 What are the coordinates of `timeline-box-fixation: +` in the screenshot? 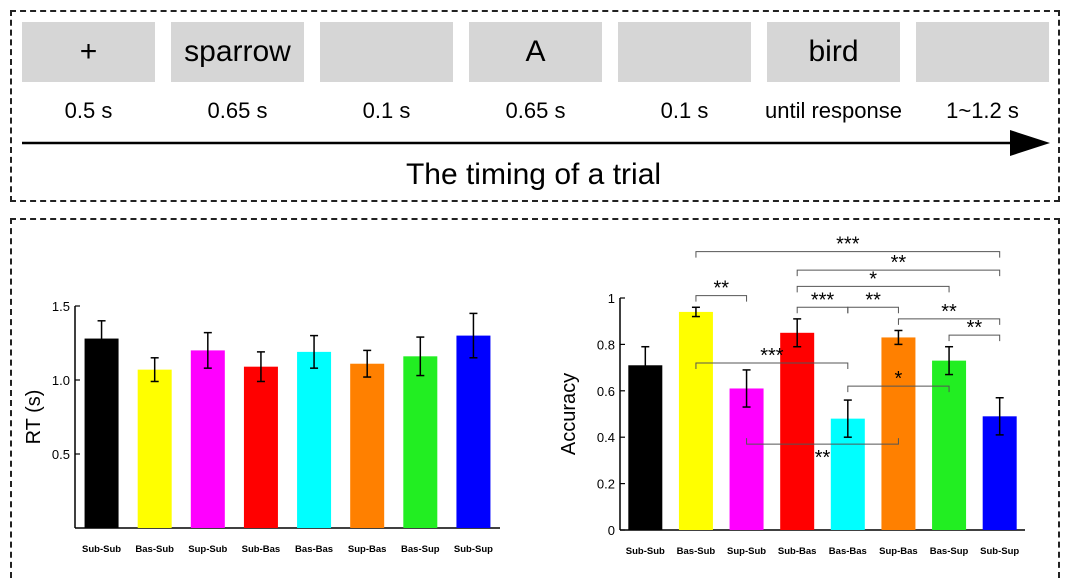 It's located at (88, 52).